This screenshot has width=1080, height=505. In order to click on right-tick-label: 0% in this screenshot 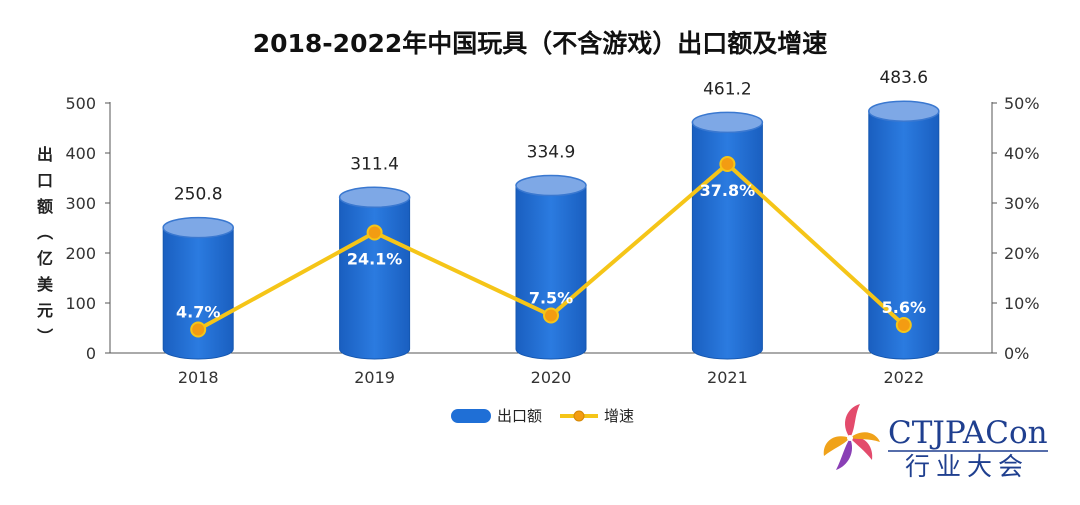, I will do `click(1016, 353)`.